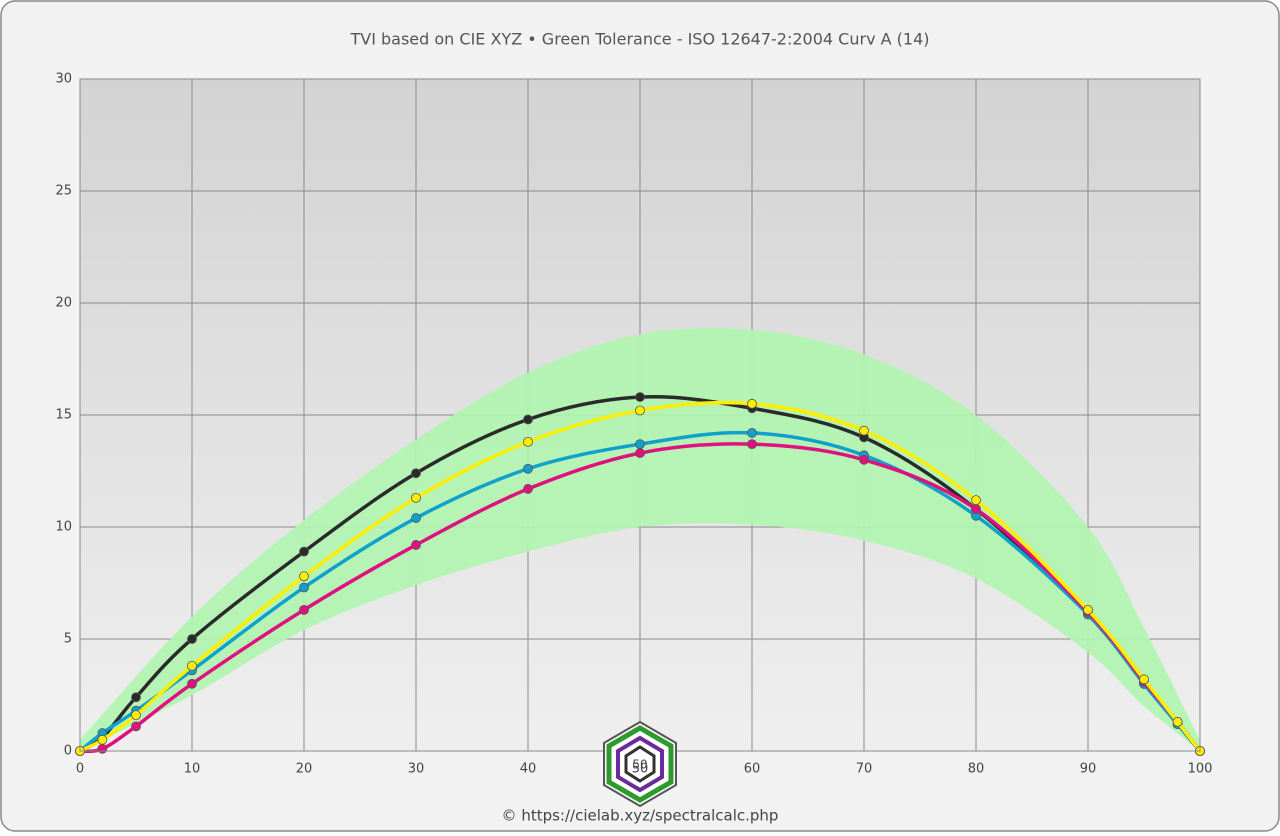 Image resolution: width=1280 pixels, height=836 pixels. I want to click on logo-text: 50, so click(639, 765).